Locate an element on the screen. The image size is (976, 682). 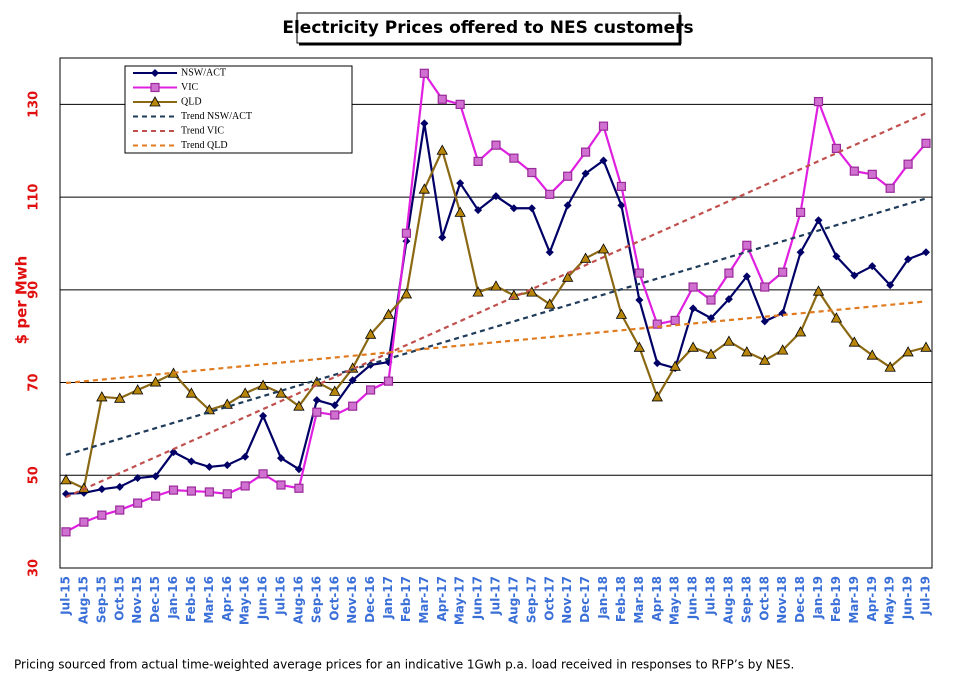
x-tick-label: Nov-16 is located at coordinates (352, 600).